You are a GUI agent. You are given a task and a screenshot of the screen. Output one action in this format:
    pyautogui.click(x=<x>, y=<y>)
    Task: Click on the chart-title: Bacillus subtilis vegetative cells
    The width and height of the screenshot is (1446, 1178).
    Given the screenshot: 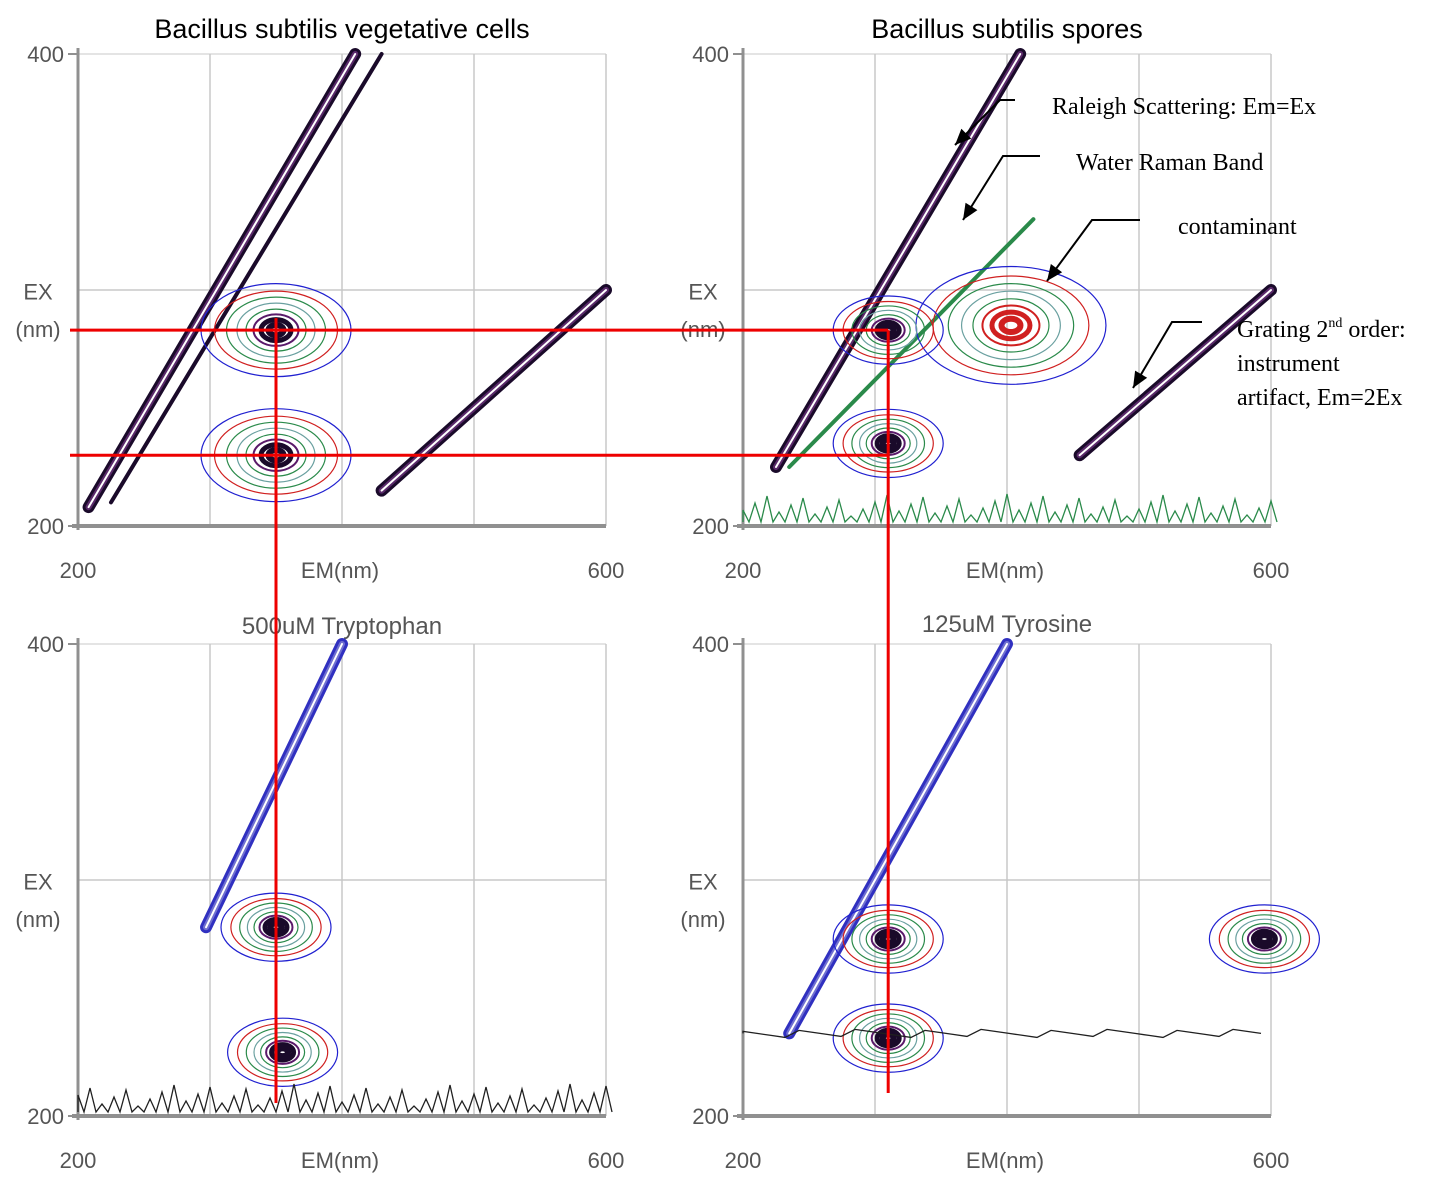 What is the action you would take?
    pyautogui.click(x=341, y=29)
    